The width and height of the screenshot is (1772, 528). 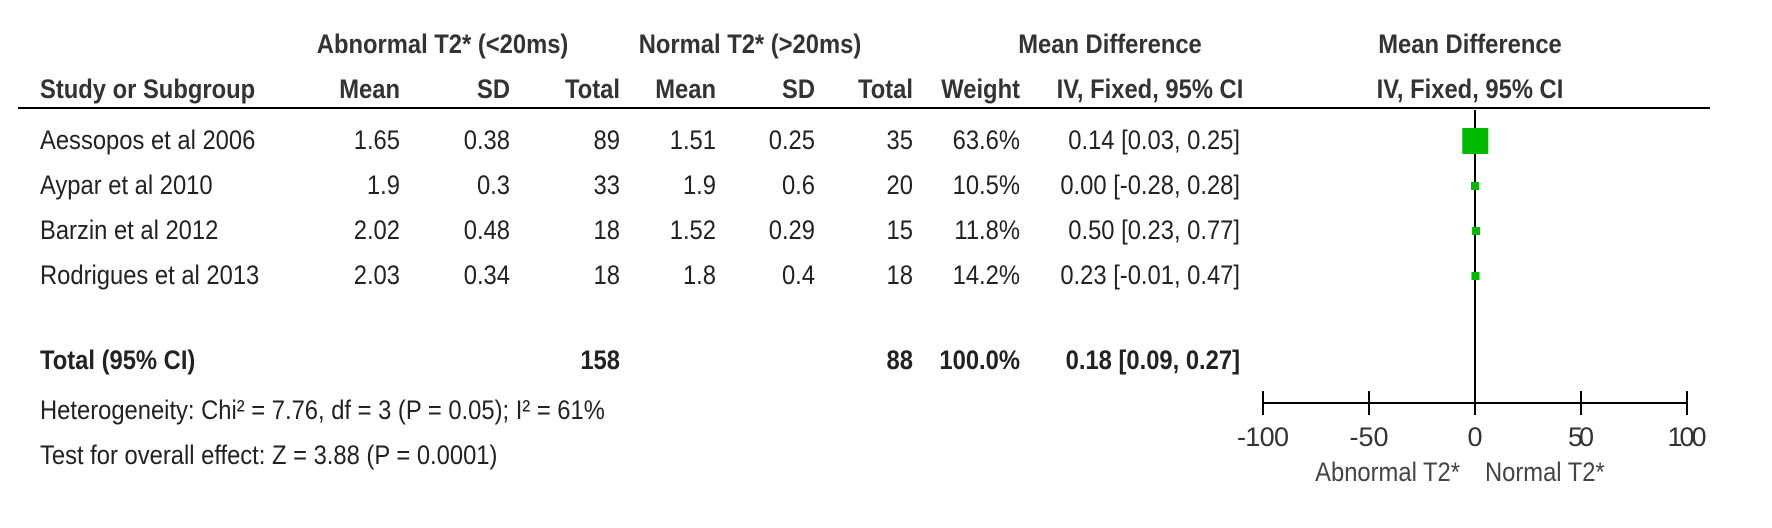 What do you see at coordinates (692, 140) in the screenshot?
I see `mean2-value: 1.51` at bounding box center [692, 140].